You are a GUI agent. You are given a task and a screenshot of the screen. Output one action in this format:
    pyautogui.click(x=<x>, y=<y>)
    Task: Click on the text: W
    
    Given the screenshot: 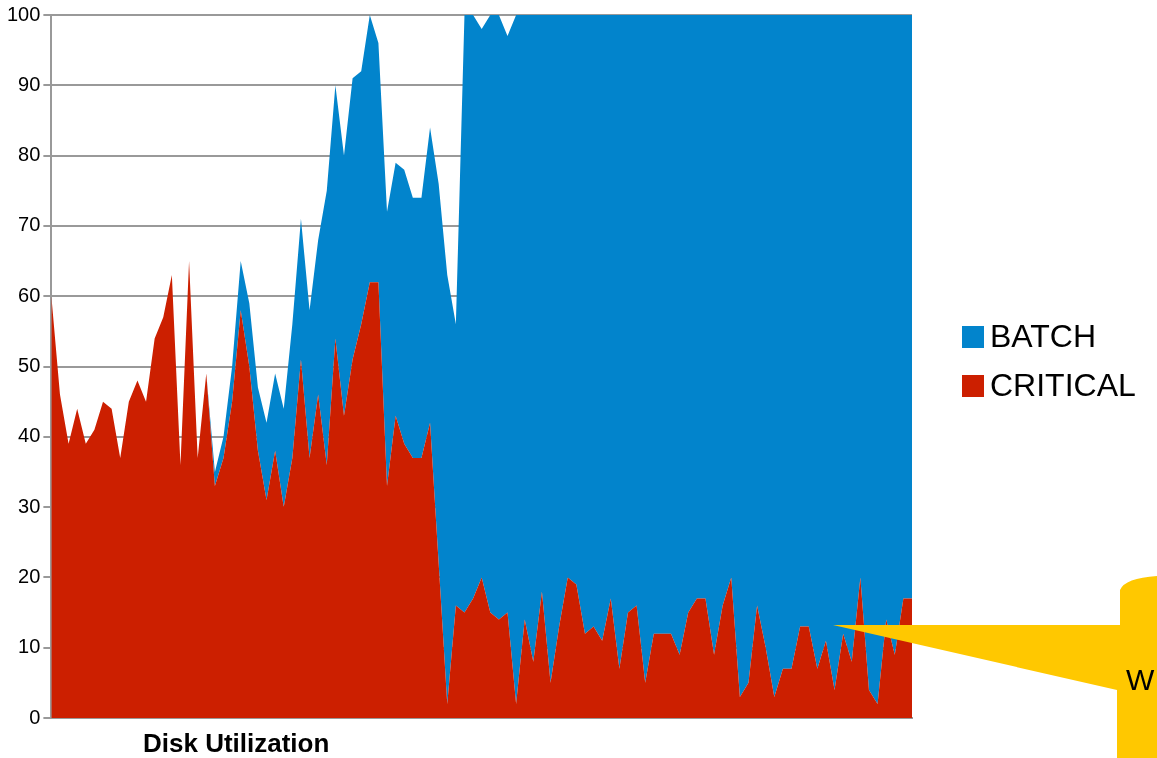 What is the action you would take?
    pyautogui.click(x=1140, y=679)
    